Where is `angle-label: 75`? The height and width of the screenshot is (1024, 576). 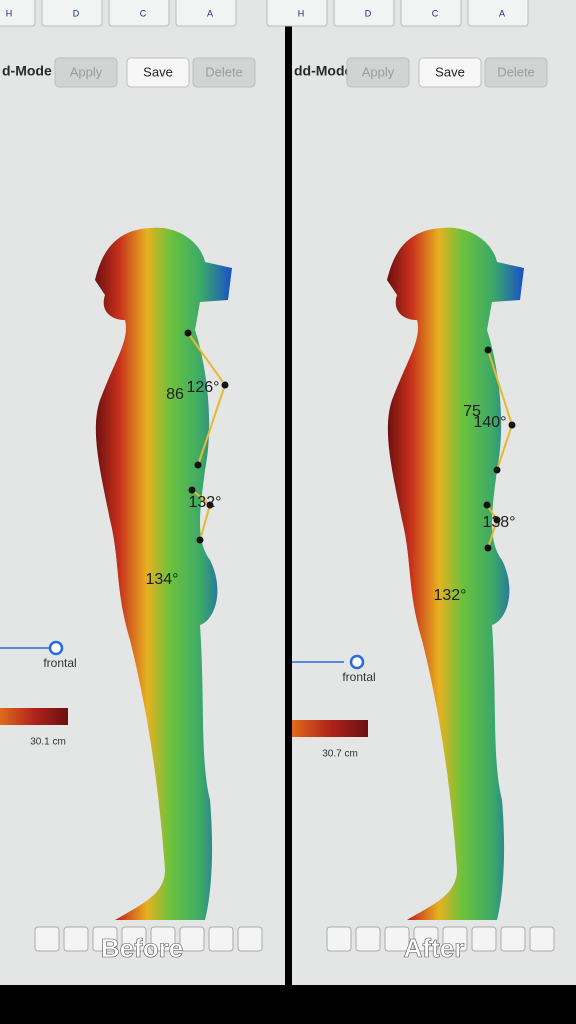
angle-label: 75 is located at coordinates (472, 411).